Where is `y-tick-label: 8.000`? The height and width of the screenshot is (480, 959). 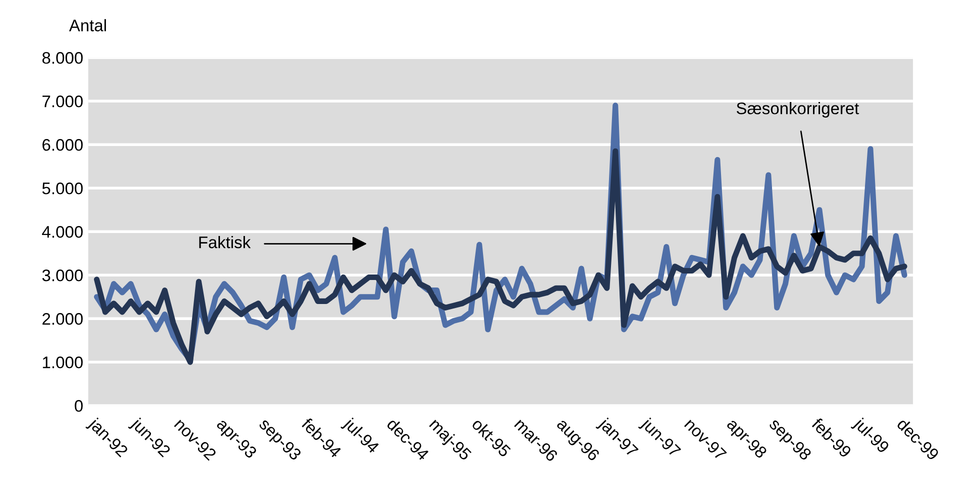
y-tick-label: 8.000 is located at coordinates (62, 58).